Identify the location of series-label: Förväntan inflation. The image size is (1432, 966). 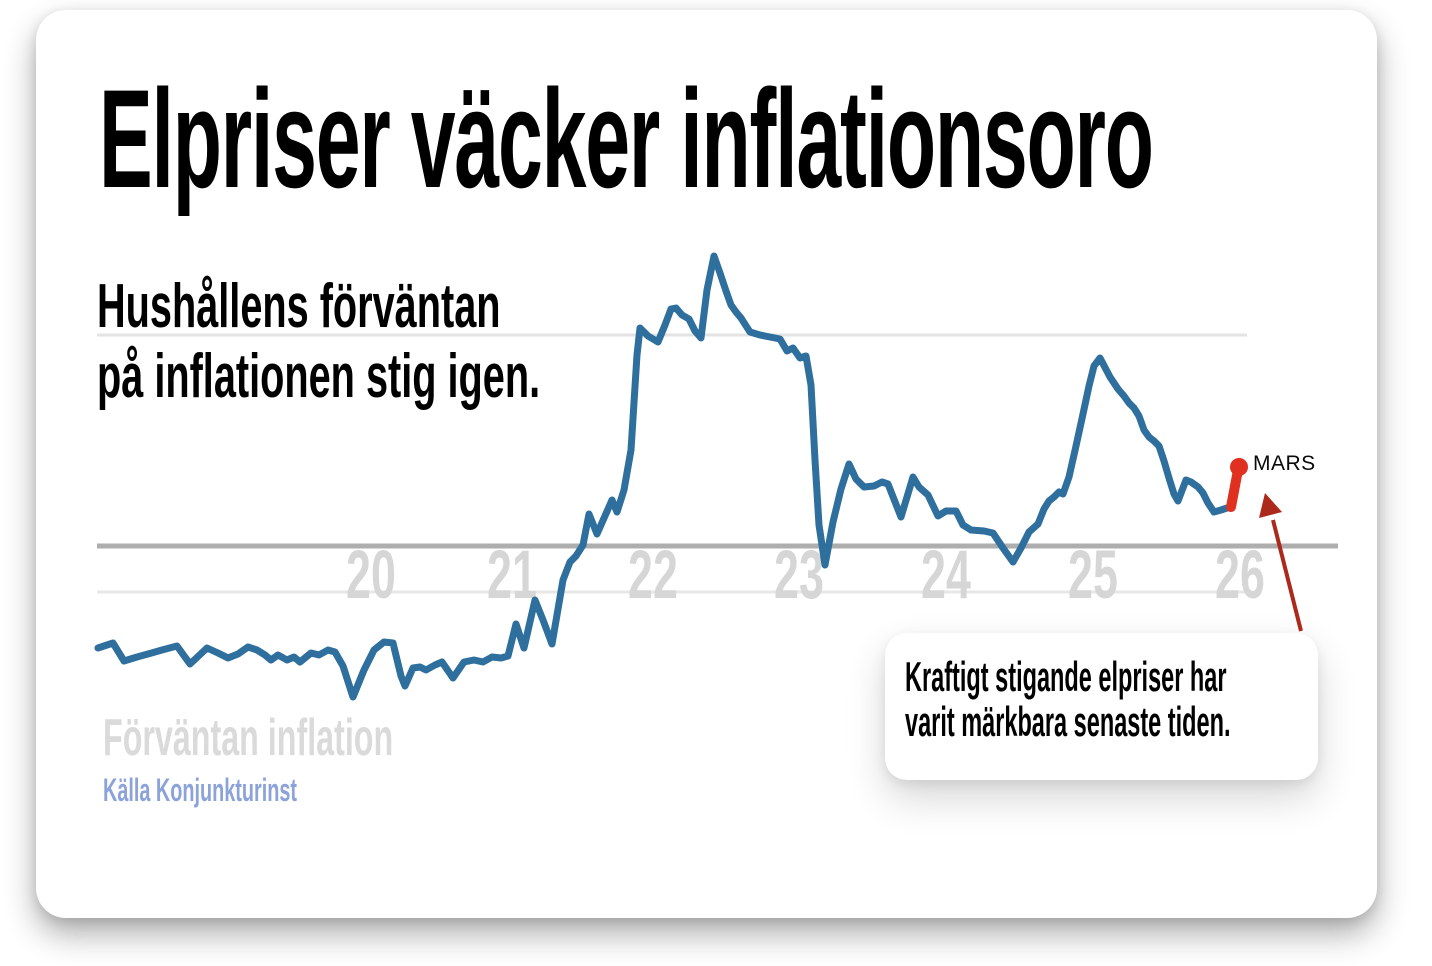
(248, 738).